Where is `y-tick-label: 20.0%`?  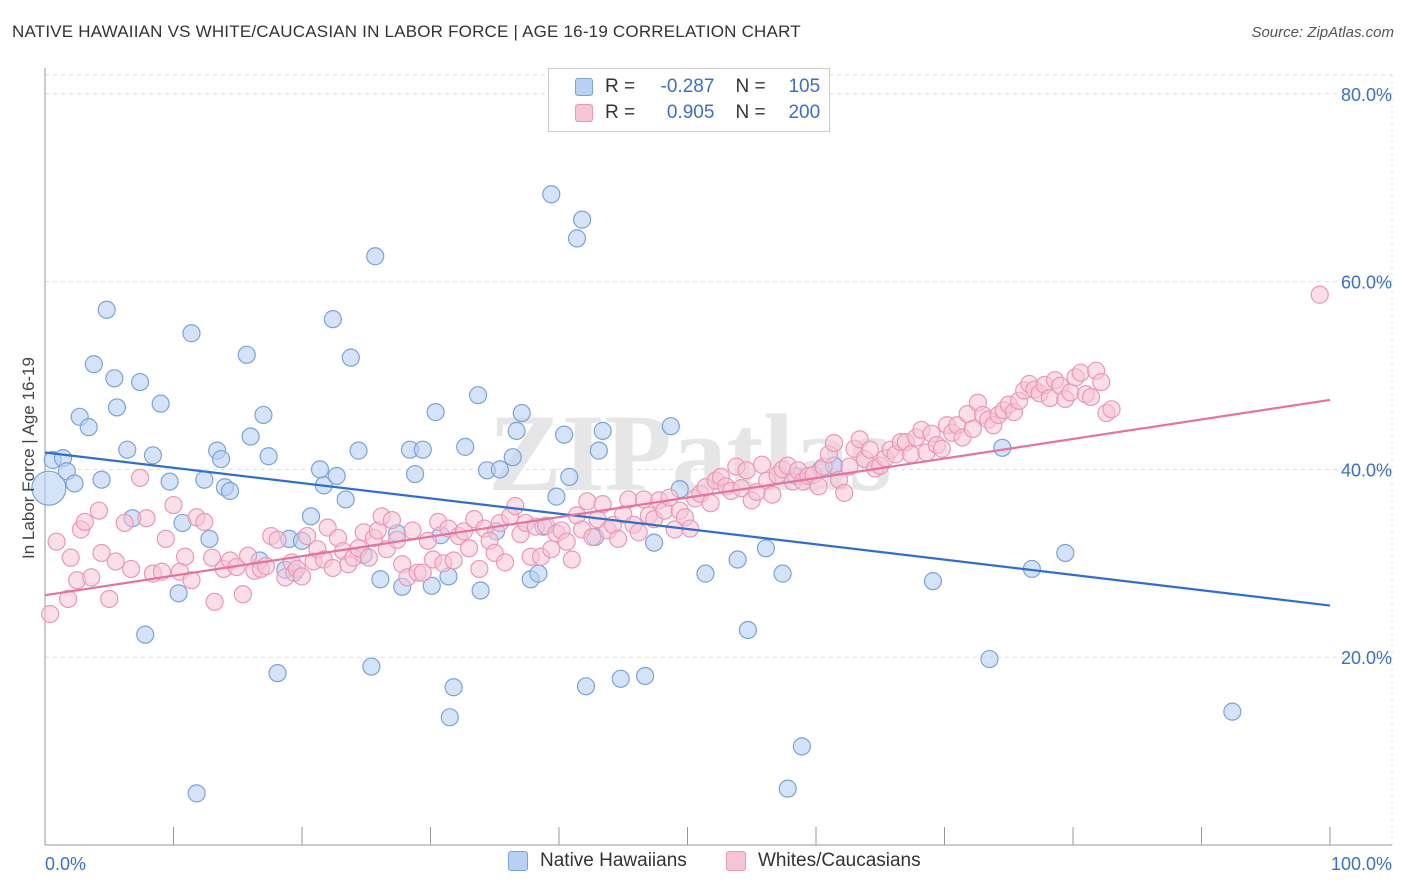 y-tick-label: 20.0% is located at coordinates (1366, 658).